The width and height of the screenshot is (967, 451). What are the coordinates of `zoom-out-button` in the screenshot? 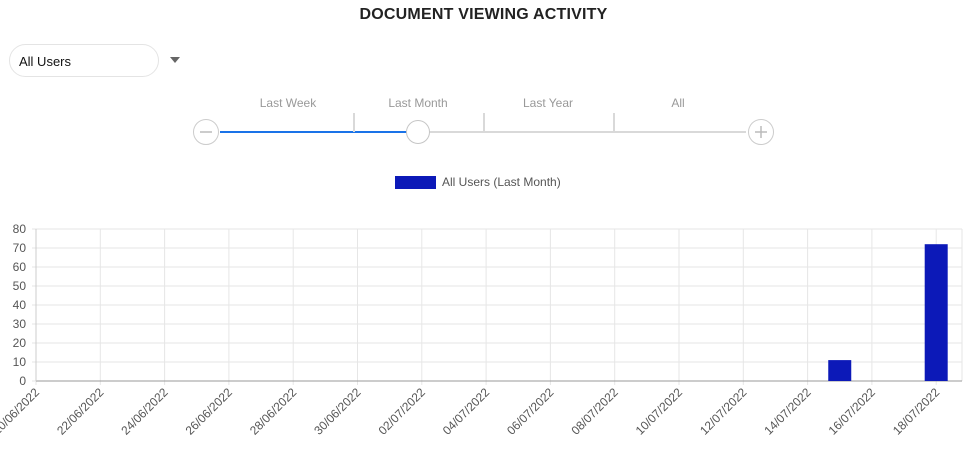 It's located at (206, 132).